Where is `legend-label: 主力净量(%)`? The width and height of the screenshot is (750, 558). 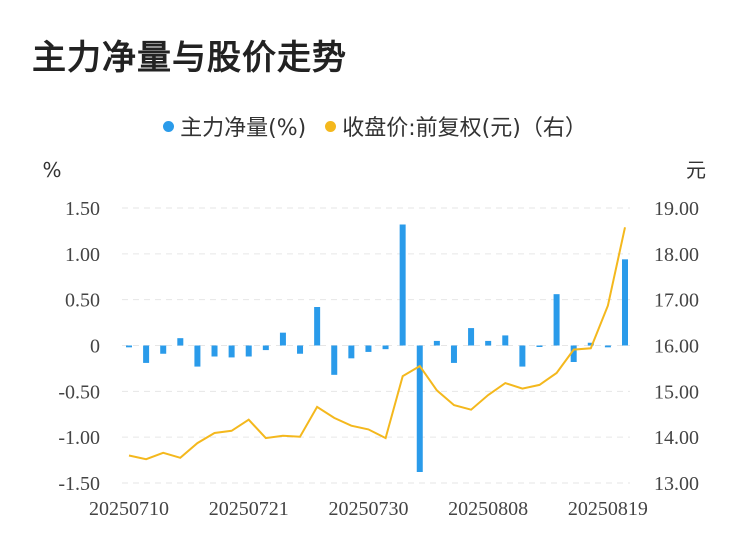
legend-label: 主力净量(%) is located at coordinates (243, 128).